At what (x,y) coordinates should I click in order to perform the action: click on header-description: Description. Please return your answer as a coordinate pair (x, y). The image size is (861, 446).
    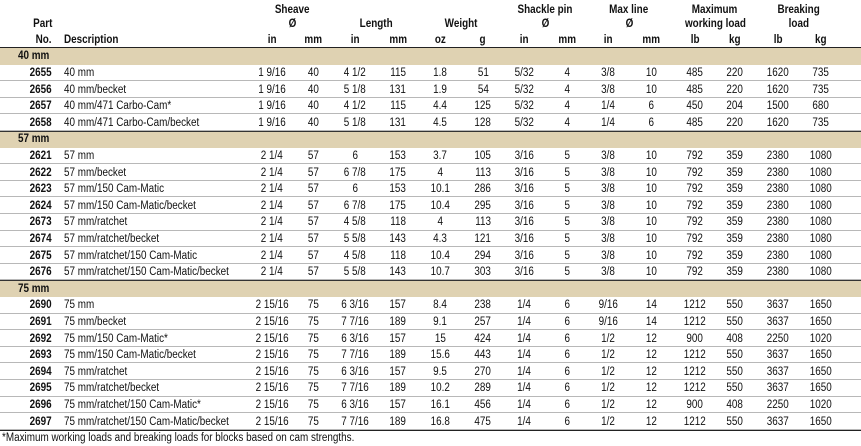
    Looking at the image, I should click on (91, 40).